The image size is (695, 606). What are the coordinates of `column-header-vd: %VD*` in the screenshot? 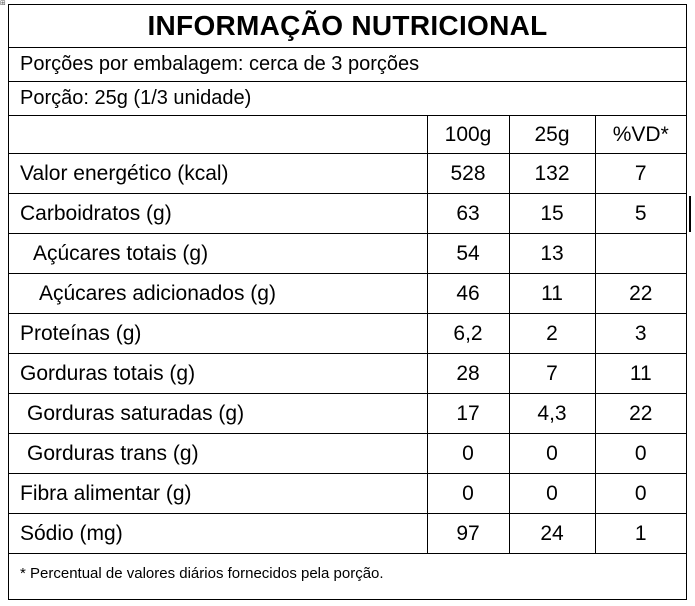 It's located at (640, 135).